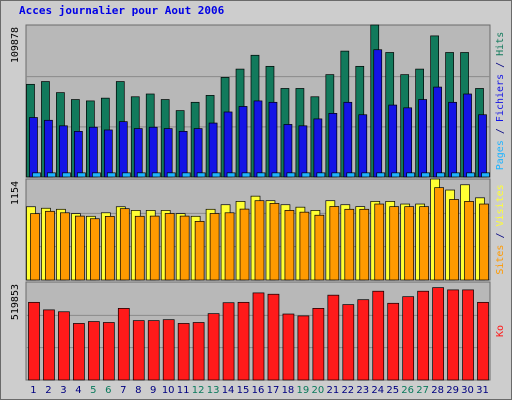  I want to click on x-tick-label-1: 1, so click(33, 390).